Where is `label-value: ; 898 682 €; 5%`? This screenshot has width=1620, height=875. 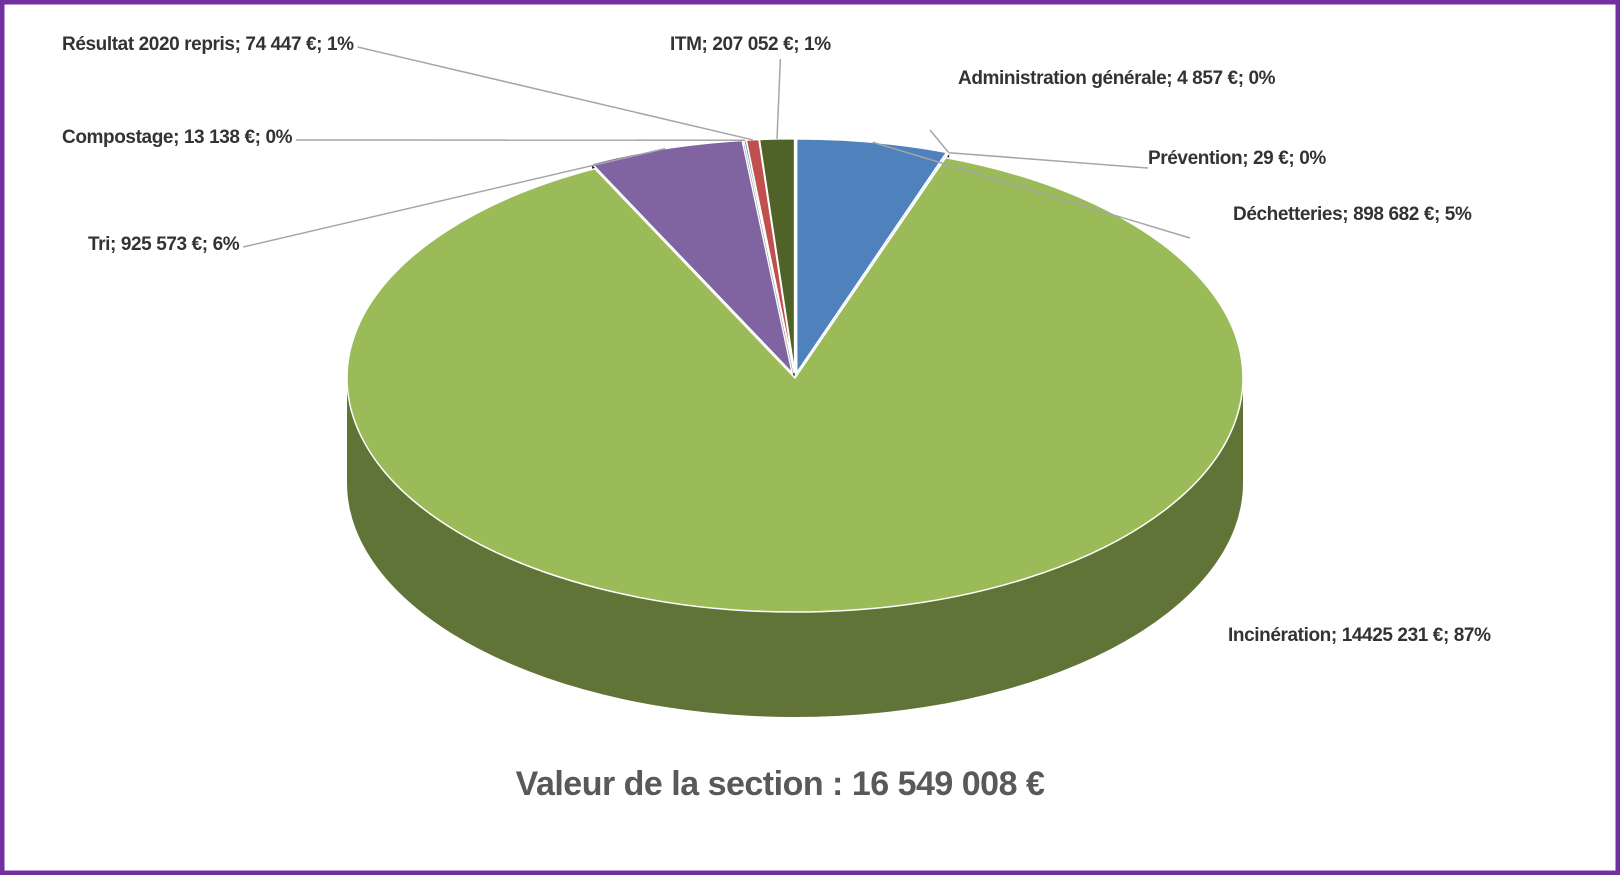
label-value: ; 898 682 €; 5% is located at coordinates (1407, 214).